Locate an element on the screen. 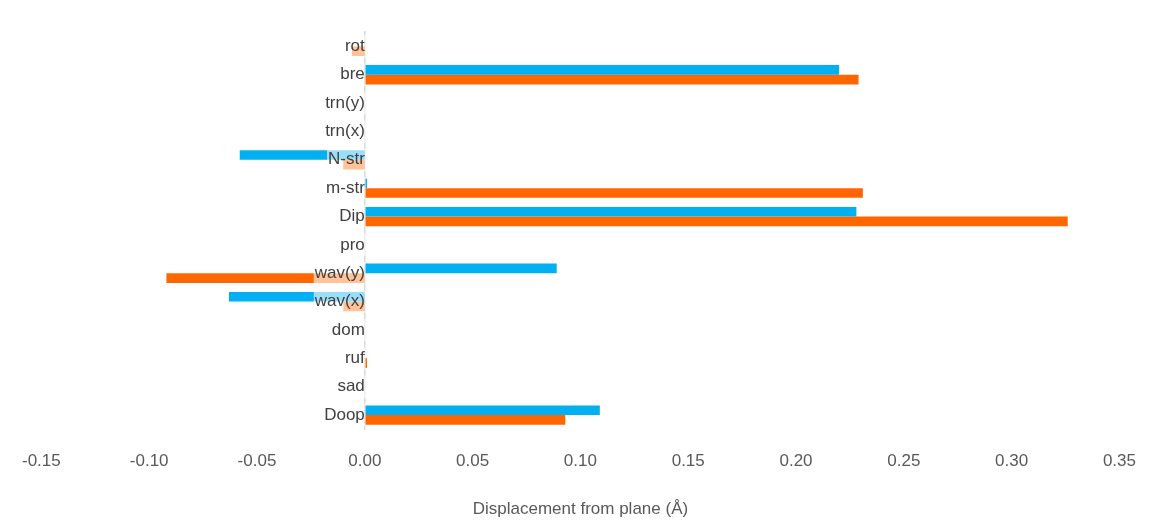 This screenshot has width=1158, height=528. x-tick-label: 0.25 is located at coordinates (904, 461).